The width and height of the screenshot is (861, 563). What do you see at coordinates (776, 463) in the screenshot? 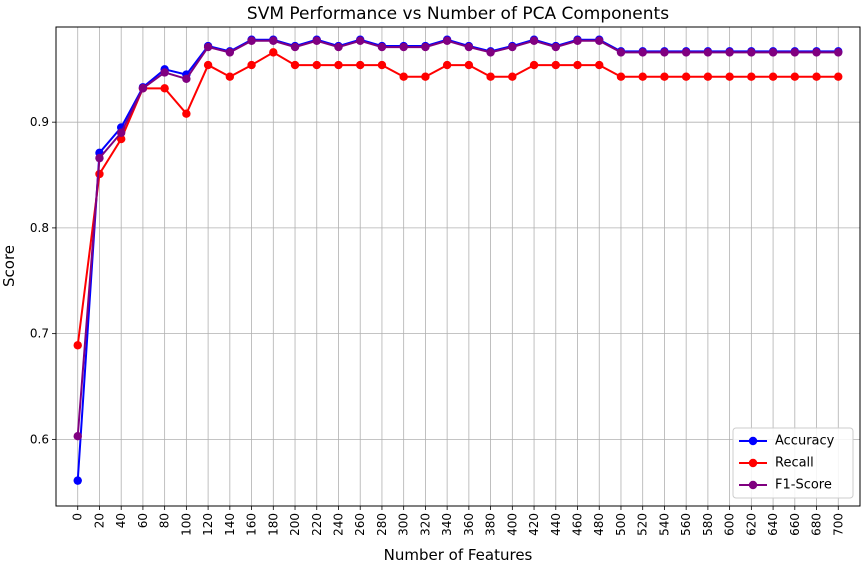
I see `legend-item-recall: Recall` at bounding box center [776, 463].